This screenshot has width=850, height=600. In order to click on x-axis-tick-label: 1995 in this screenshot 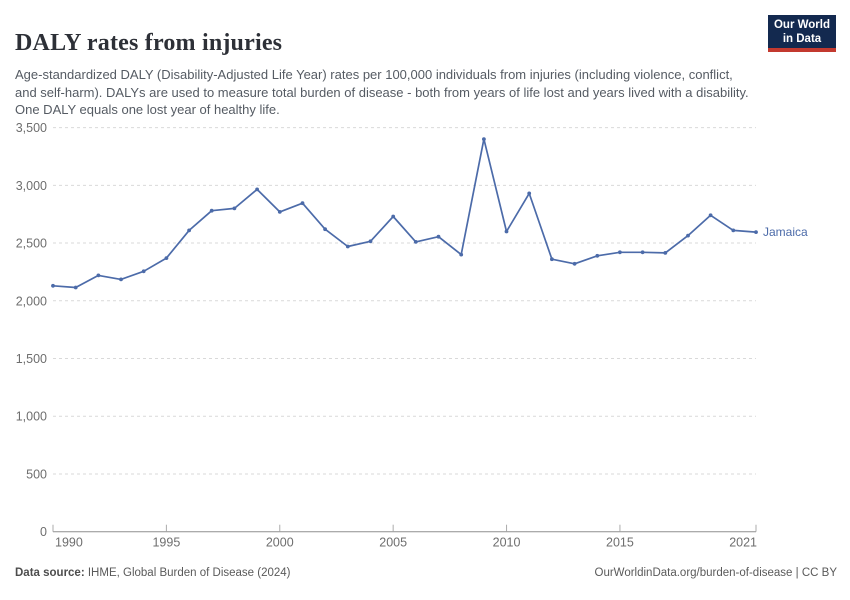, I will do `click(166, 543)`.